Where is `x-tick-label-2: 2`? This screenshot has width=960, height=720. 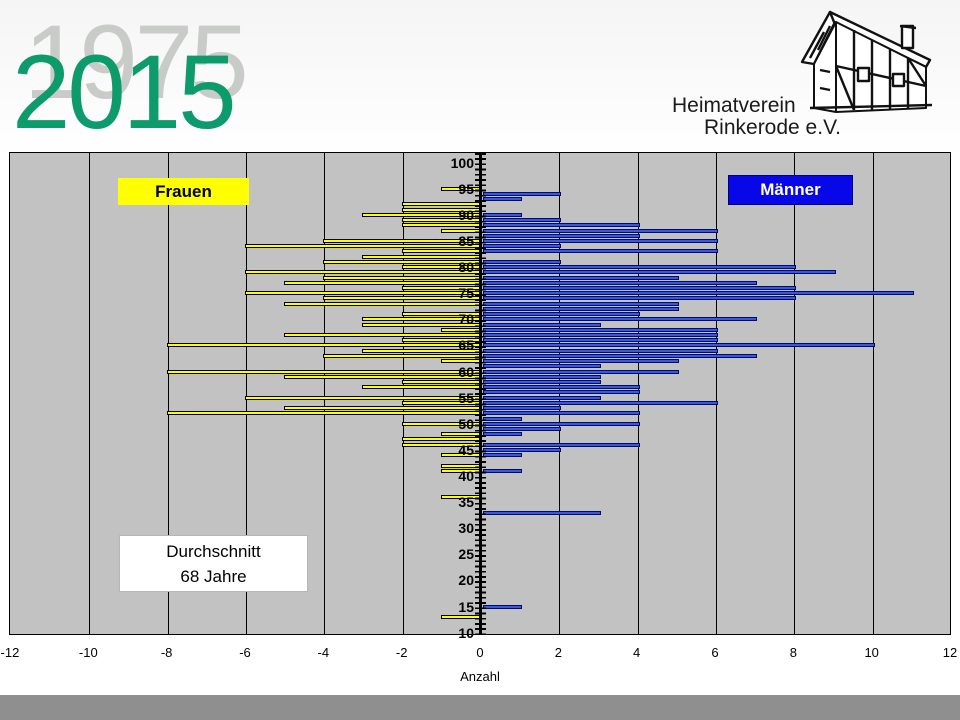 x-tick-label-2: 2 is located at coordinates (558, 652).